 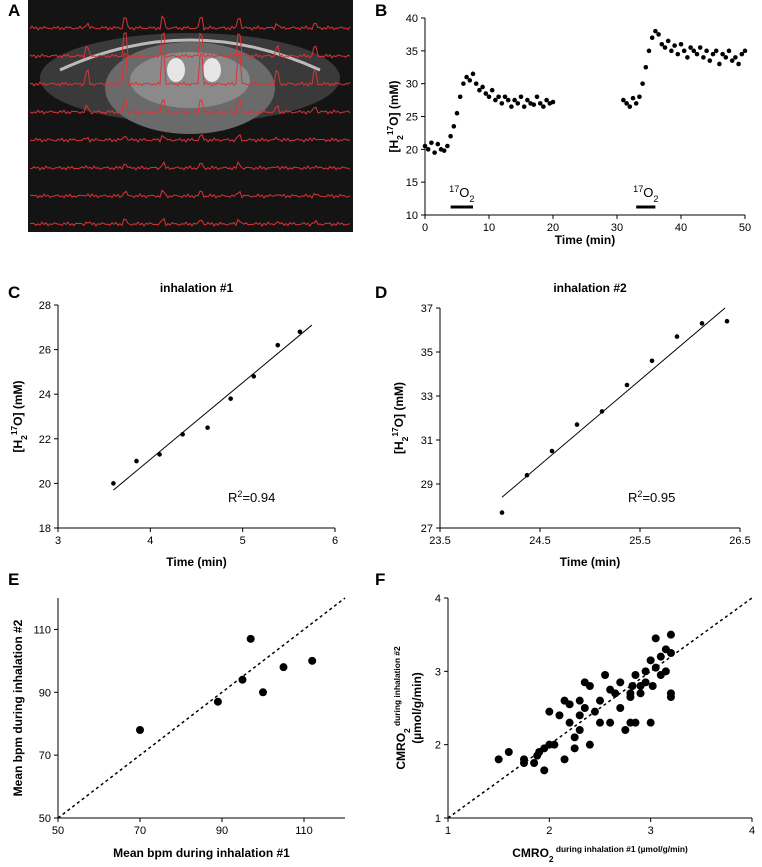 What do you see at coordinates (438, 819) in the screenshot?
I see `y-tick-label: 1` at bounding box center [438, 819].